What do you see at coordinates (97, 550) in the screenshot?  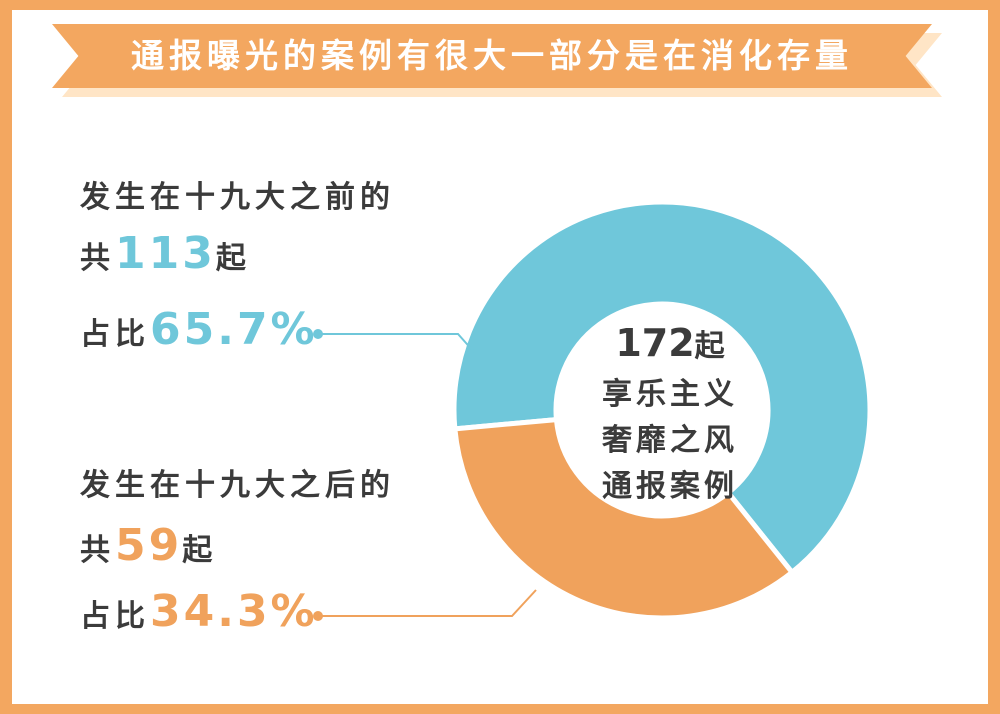 I see `after-count-prefix: 共` at bounding box center [97, 550].